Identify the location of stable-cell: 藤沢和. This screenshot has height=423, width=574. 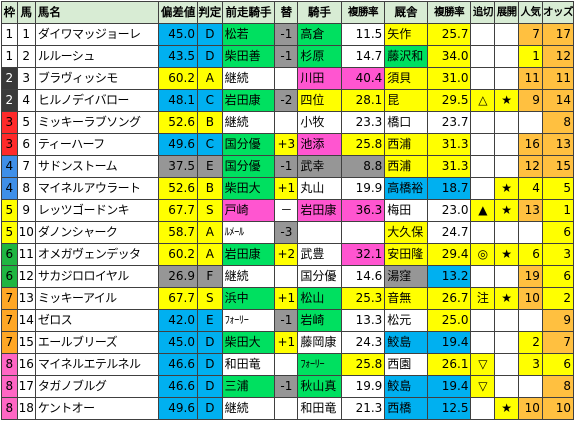
(406, 56).